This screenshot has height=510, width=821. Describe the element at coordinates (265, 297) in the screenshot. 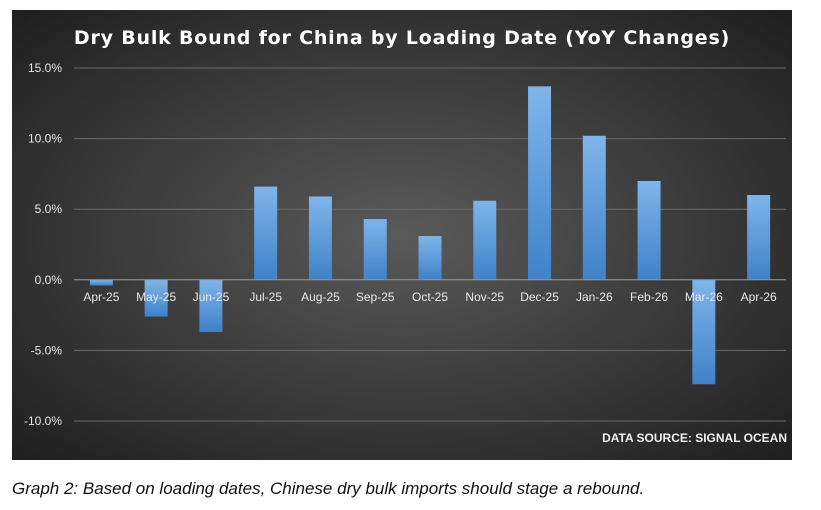

I see `x-tick-label: Jul-25` at that location.